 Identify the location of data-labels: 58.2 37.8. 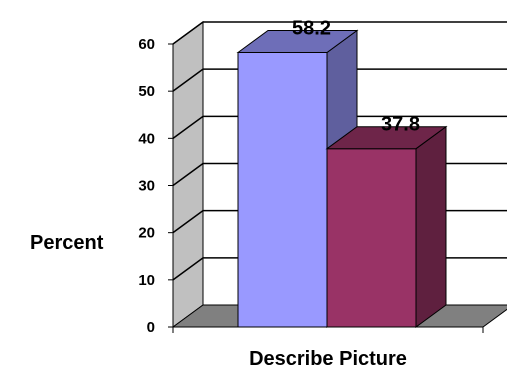
(356, 76).